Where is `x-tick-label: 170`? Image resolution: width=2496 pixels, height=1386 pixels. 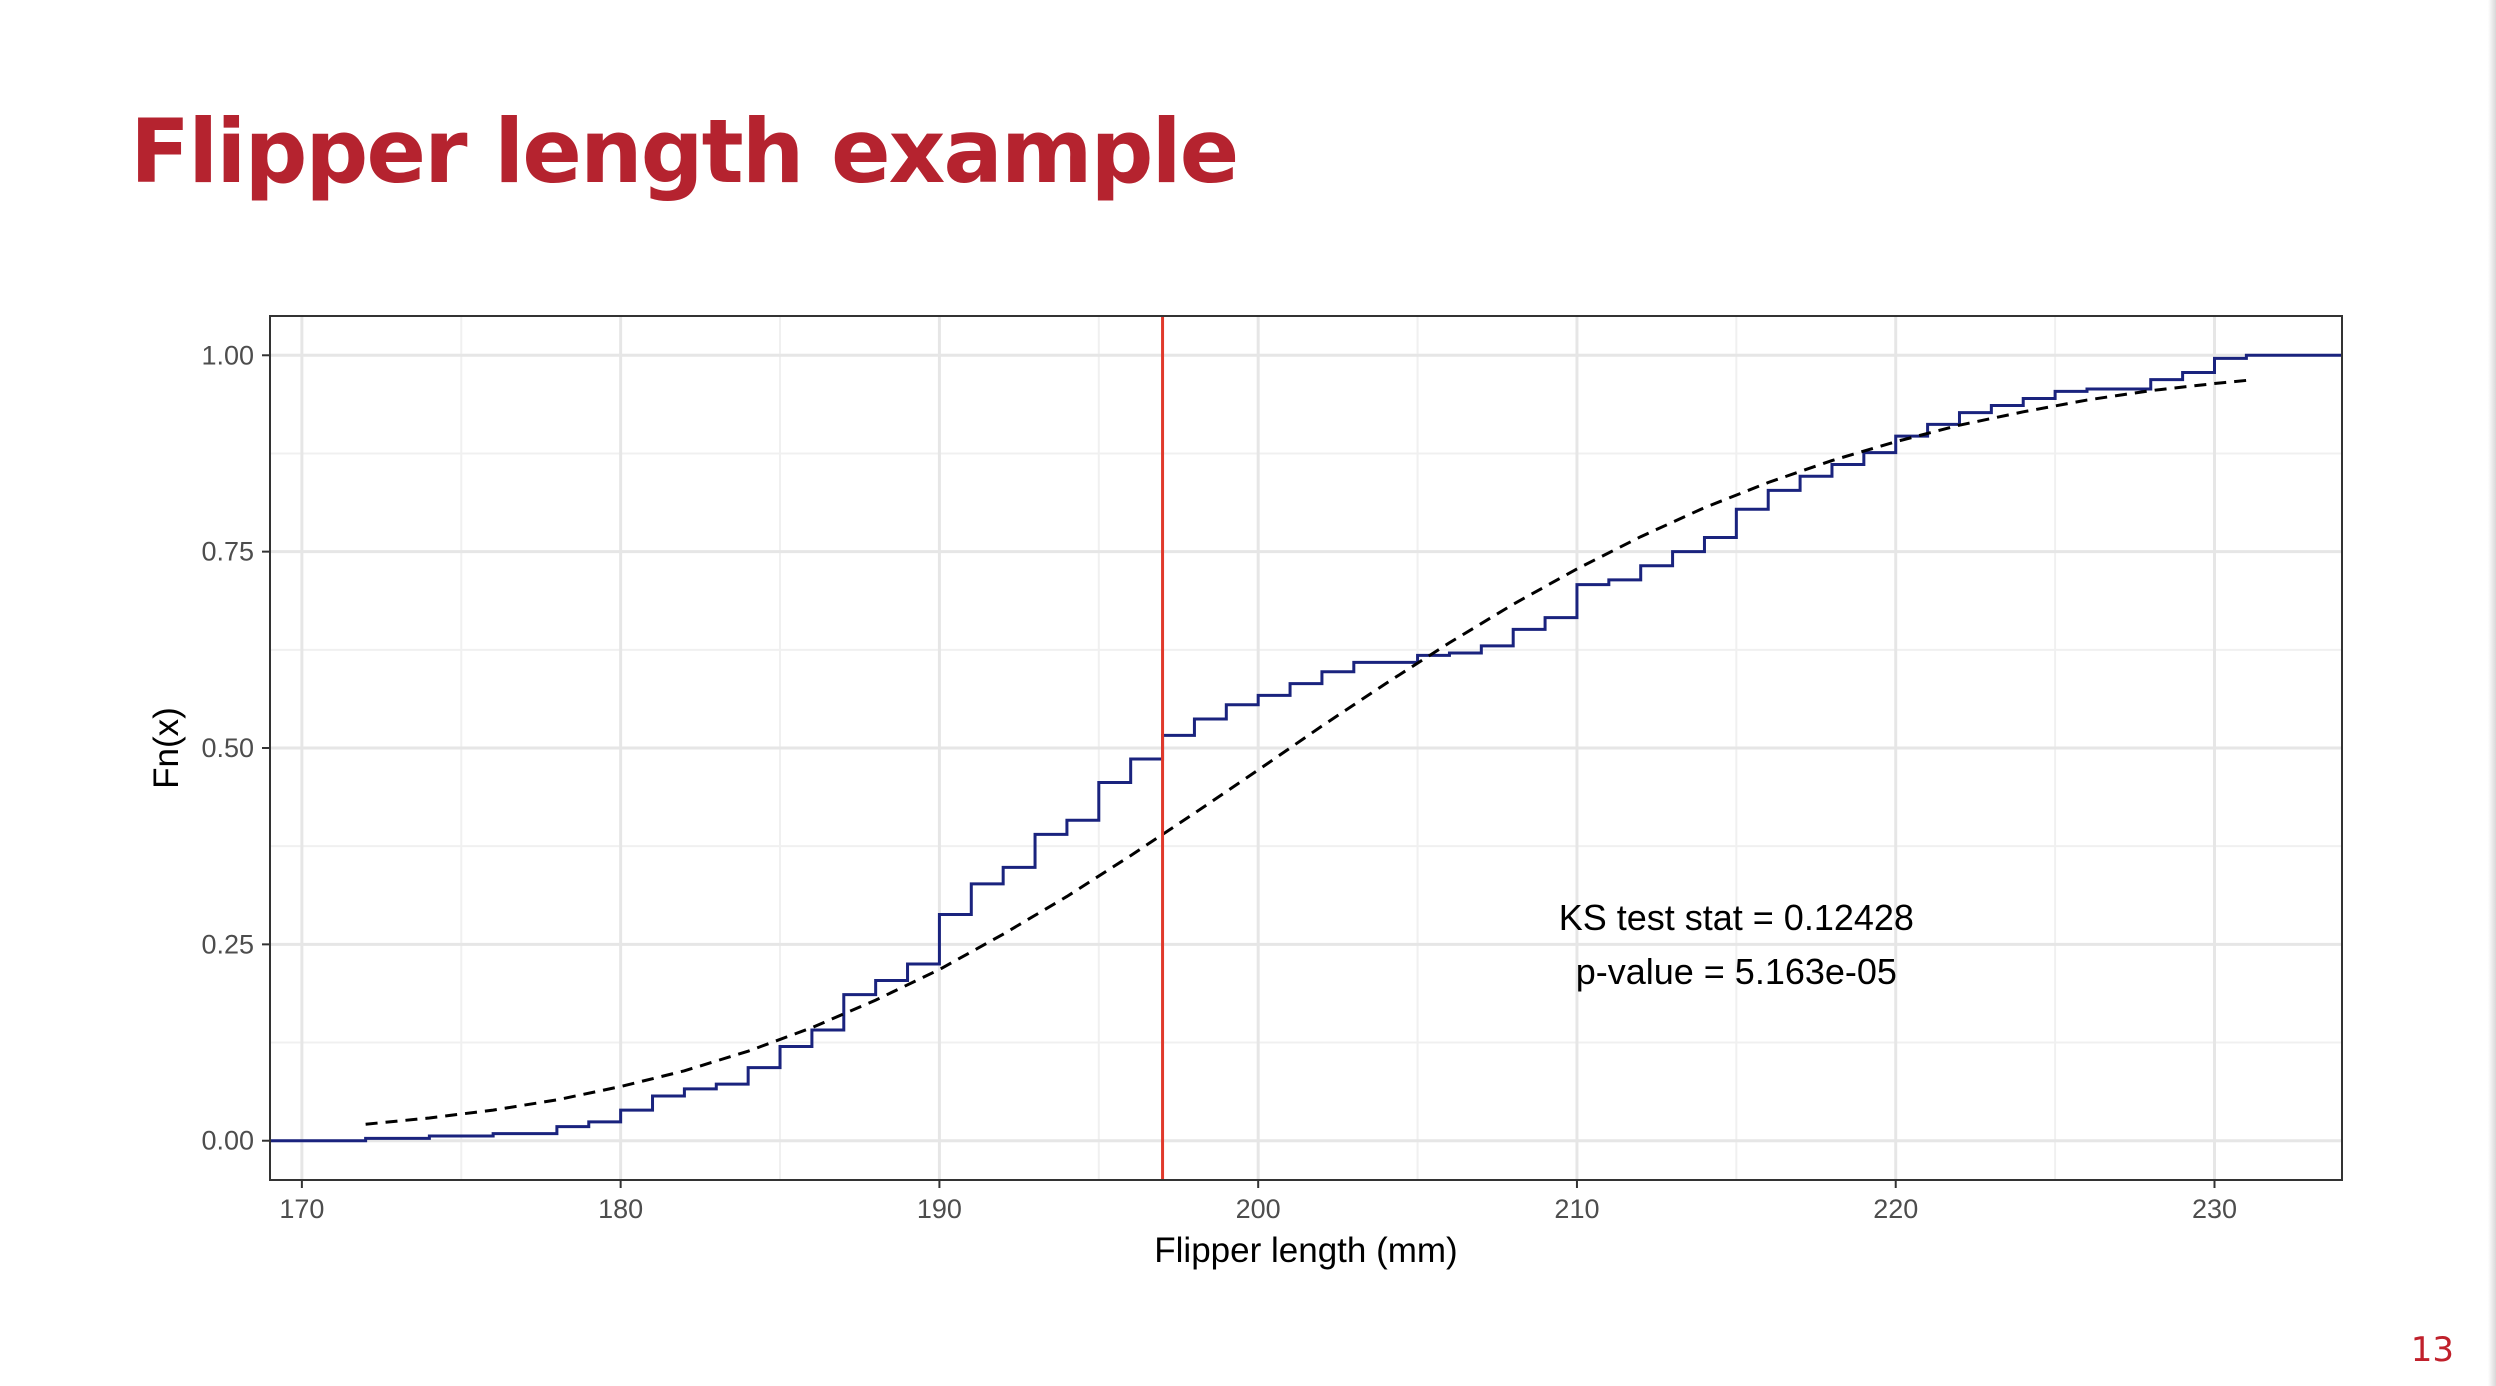
x-tick-label: 170 is located at coordinates (301, 1209).